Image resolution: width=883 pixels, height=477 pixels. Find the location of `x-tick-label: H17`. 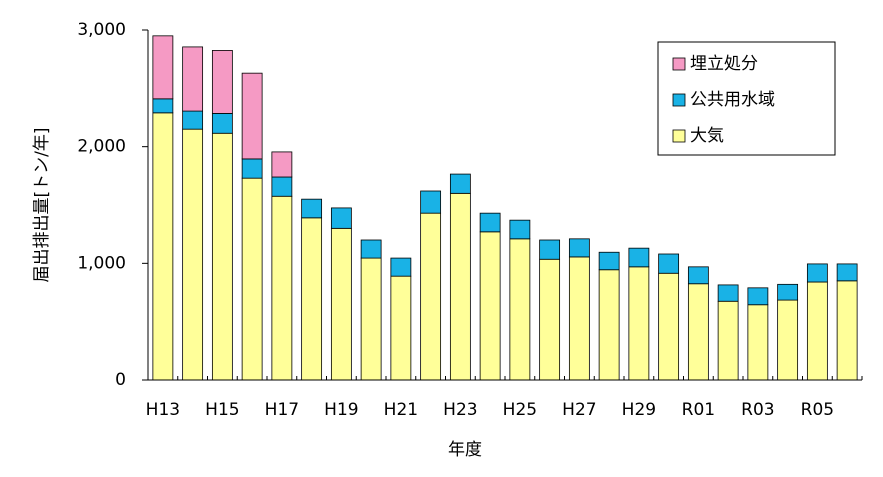

x-tick-label: H17 is located at coordinates (282, 410).